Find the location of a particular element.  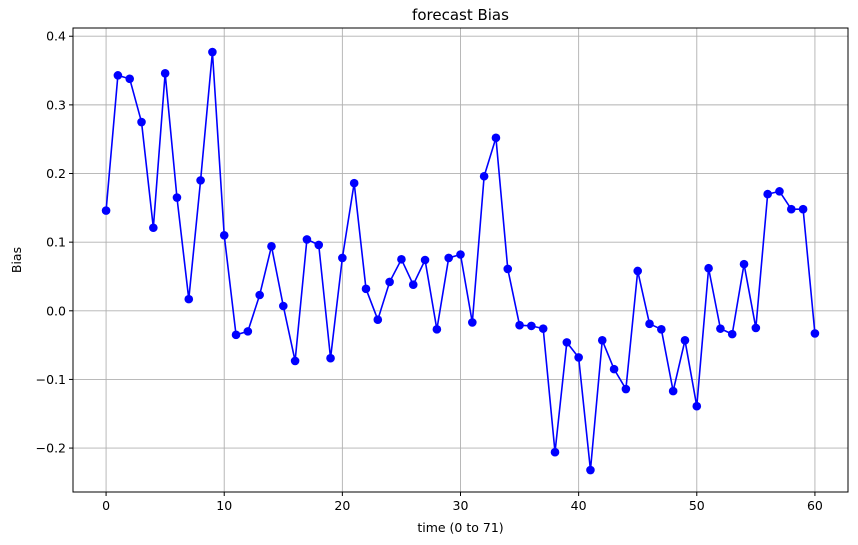

x-tick-label: 60 is located at coordinates (815, 505).